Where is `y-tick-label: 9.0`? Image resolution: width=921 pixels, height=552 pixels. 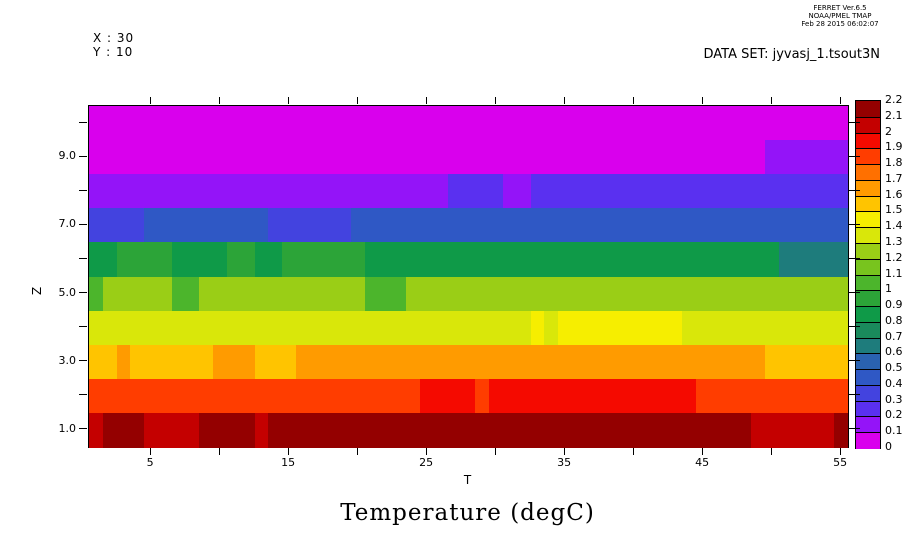
y-tick-label: 9.0 is located at coordinates (67, 156).